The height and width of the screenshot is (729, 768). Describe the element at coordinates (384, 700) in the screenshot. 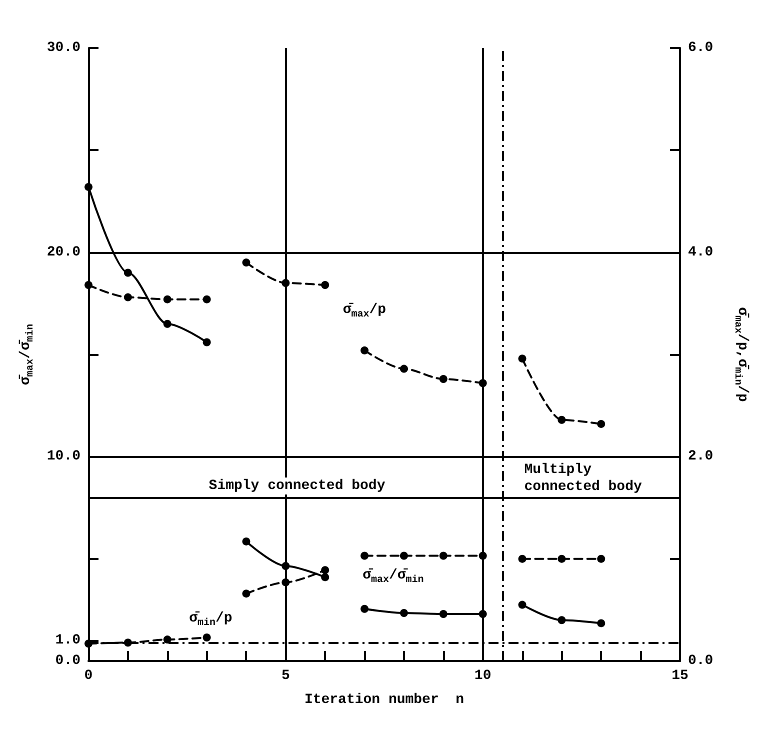

I see `x-axis-title: Iteration number n` at that location.